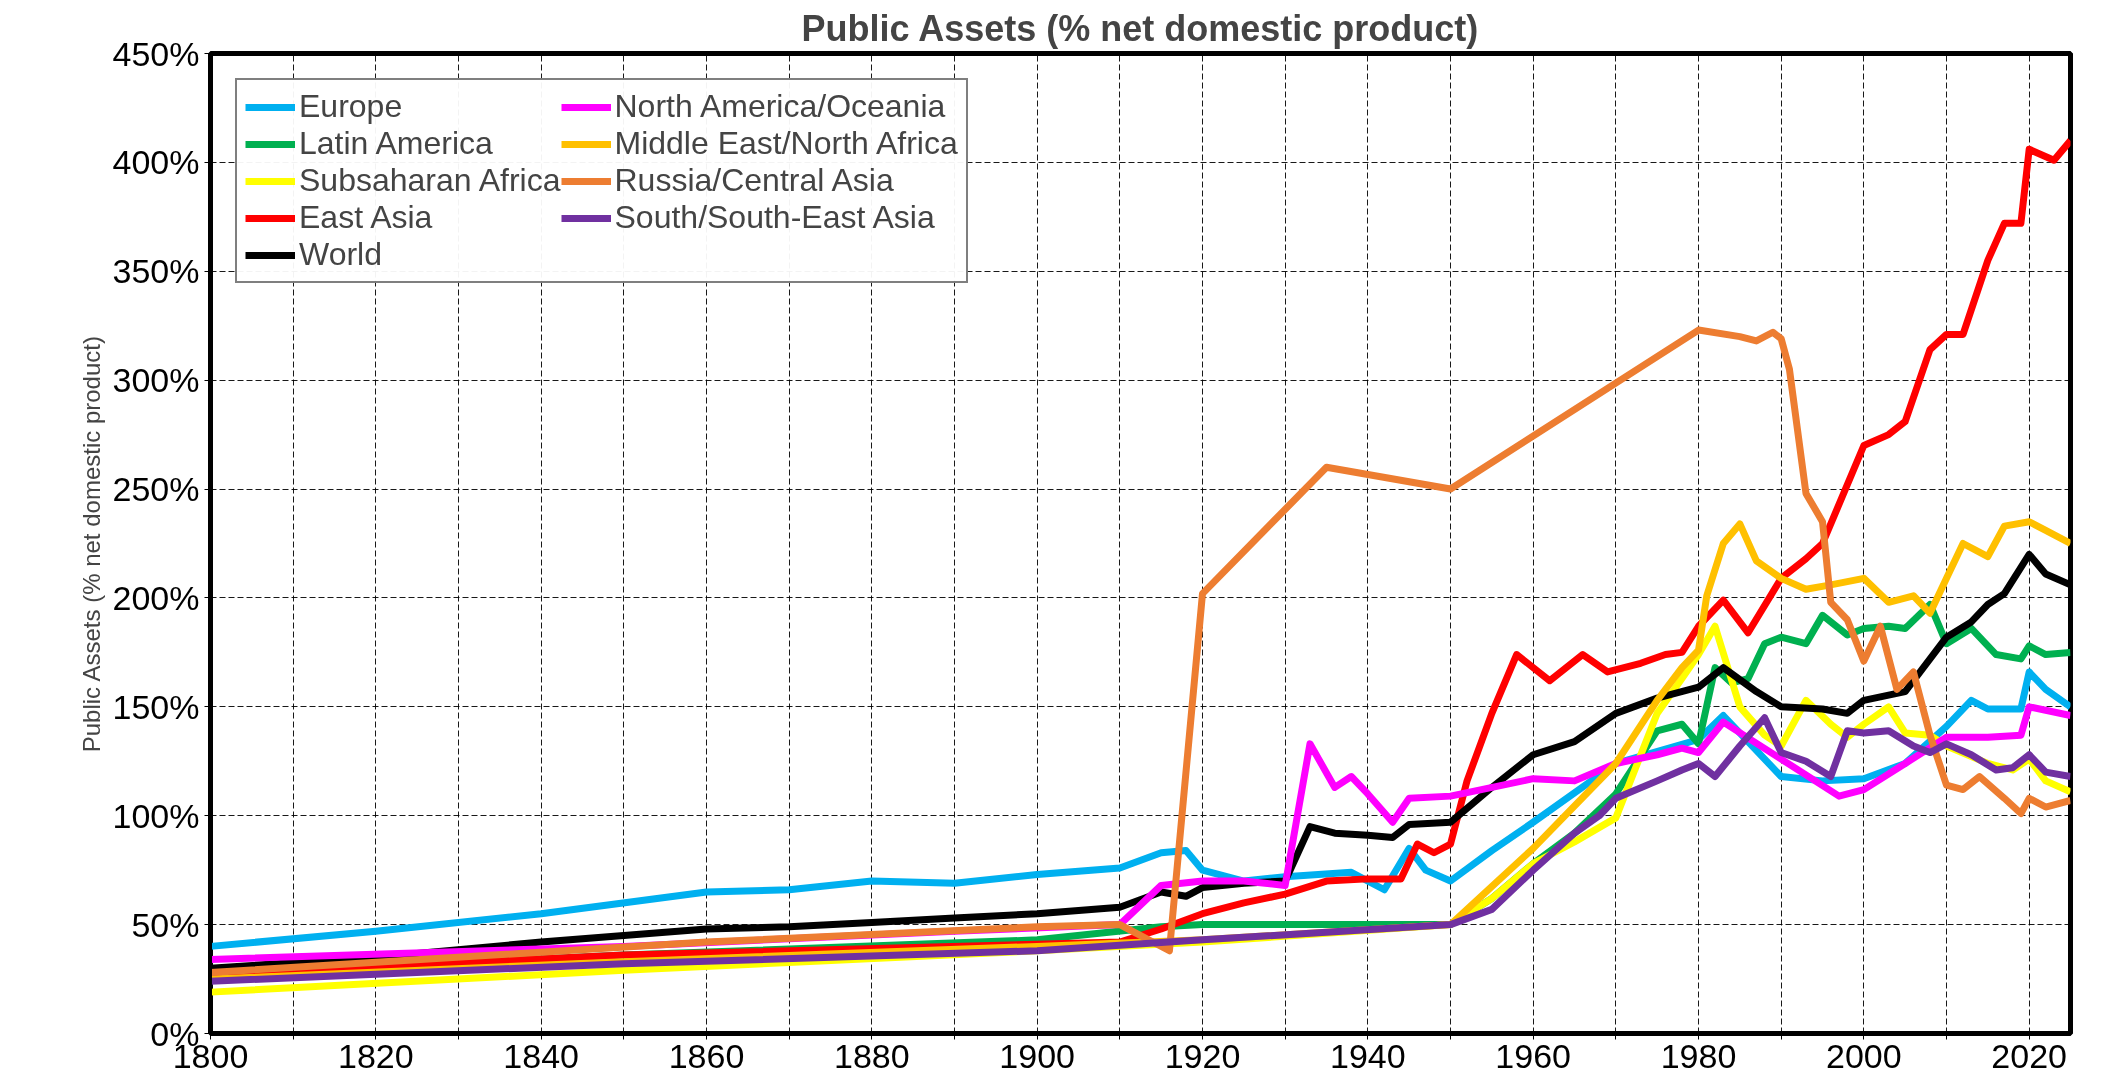 This screenshot has width=2125, height=1081. I want to click on legend-label: South/South-East Asia, so click(774, 217).